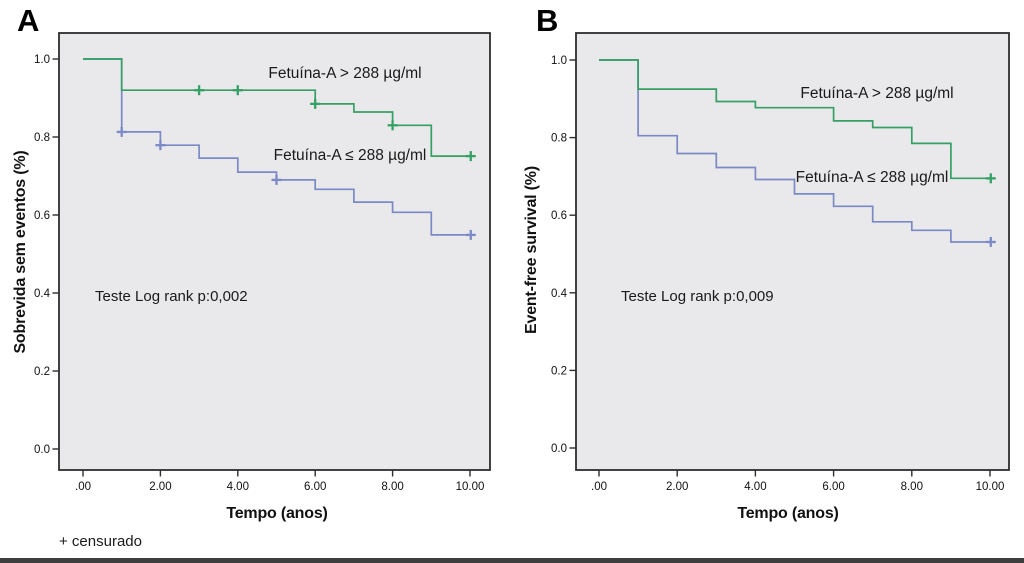 This screenshot has height=563, width=1024. What do you see at coordinates (531, 250) in the screenshot?
I see `panel-b-y-axis-title: Event-free survival (%)` at bounding box center [531, 250].